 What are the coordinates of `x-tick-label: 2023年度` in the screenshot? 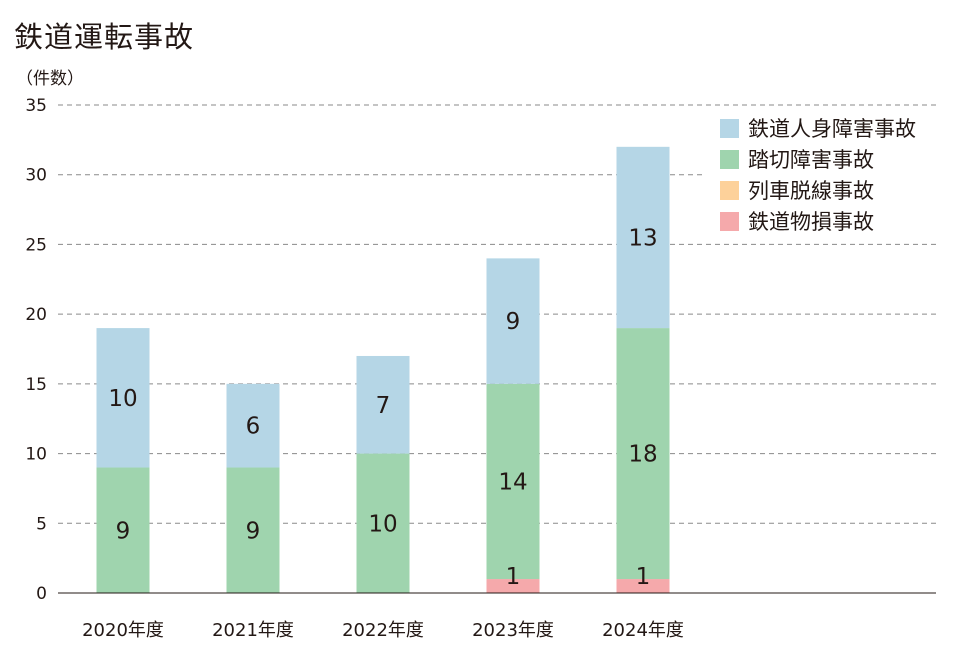 It's located at (513, 630).